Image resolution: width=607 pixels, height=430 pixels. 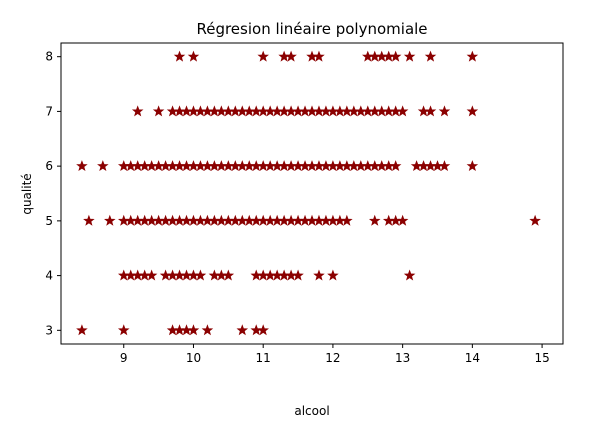 I want to click on y-tick-label: 5, so click(x=49, y=221).